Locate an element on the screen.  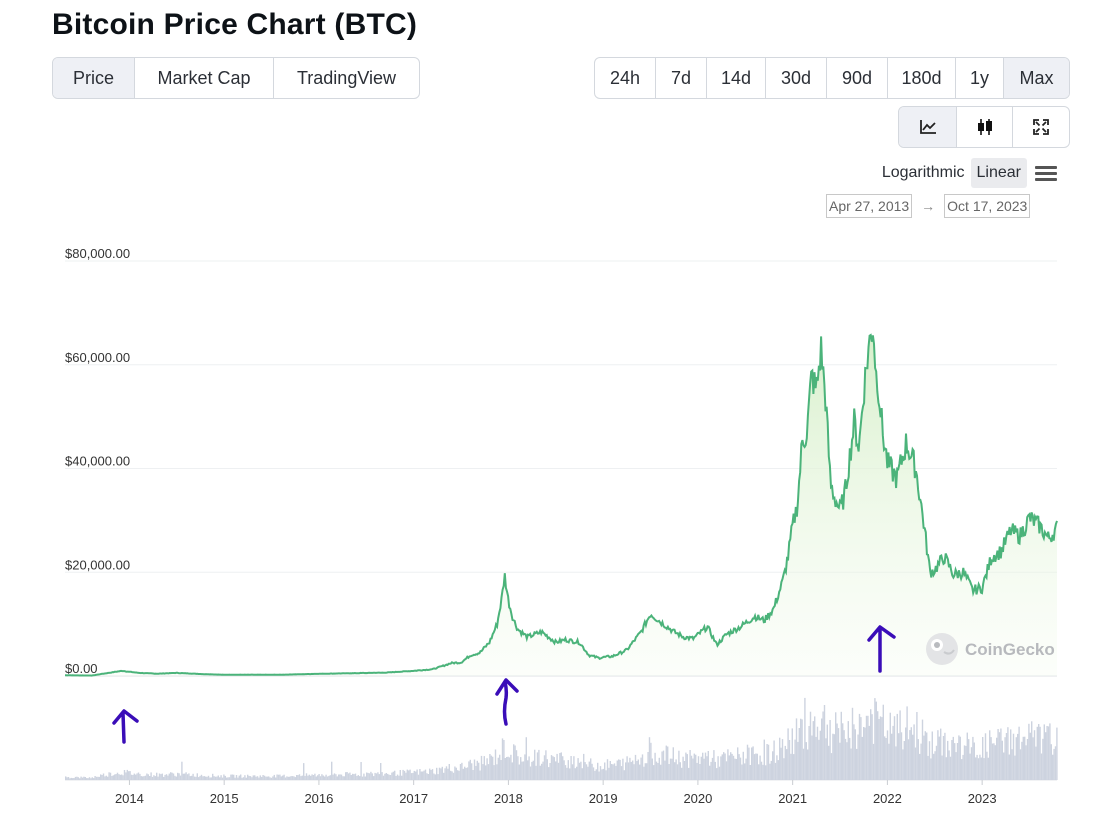
range-90d-button: 90d is located at coordinates (857, 78).